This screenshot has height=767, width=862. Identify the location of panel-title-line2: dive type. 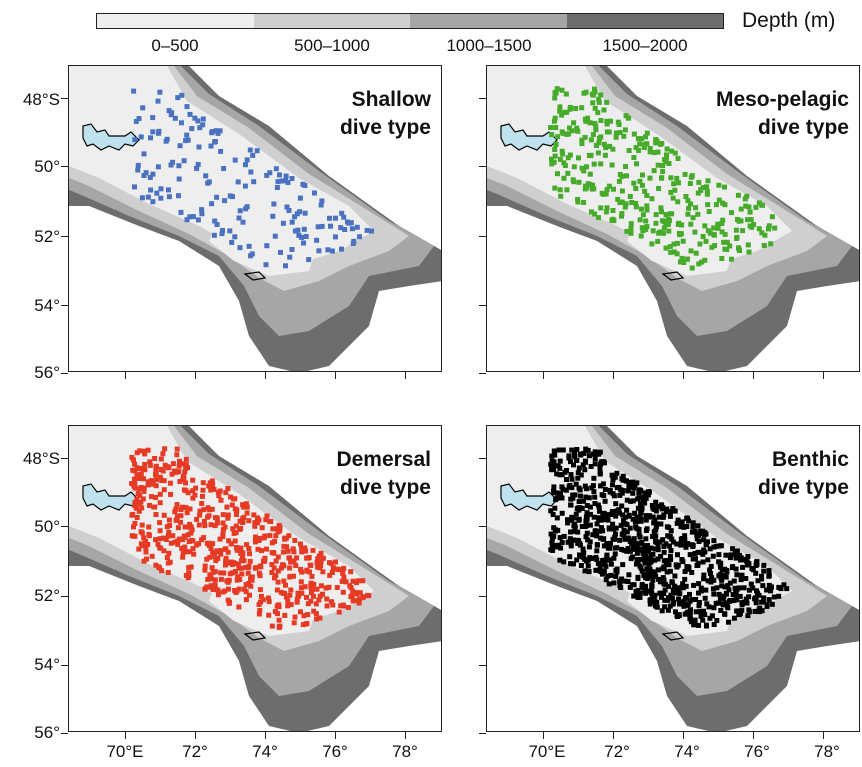
(803, 487).